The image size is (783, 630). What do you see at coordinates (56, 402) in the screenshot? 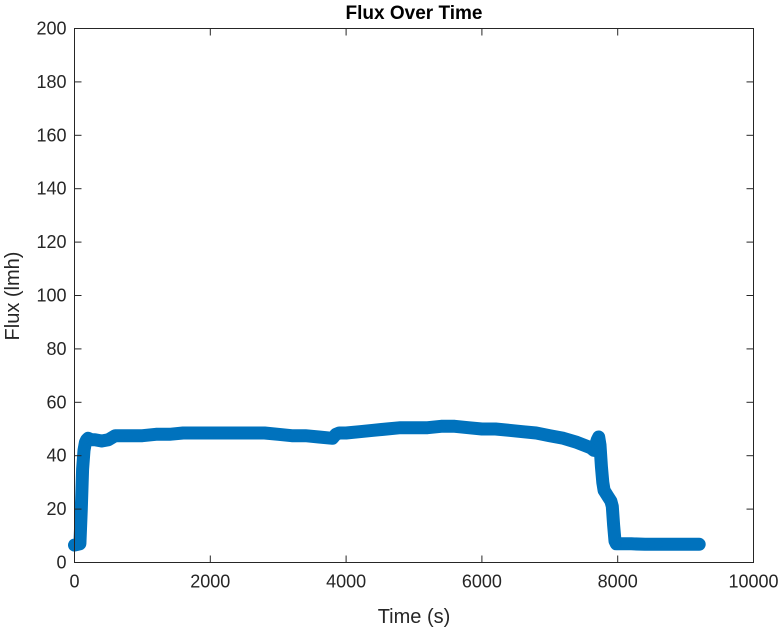
I see `y-tick-label: 60` at bounding box center [56, 402].